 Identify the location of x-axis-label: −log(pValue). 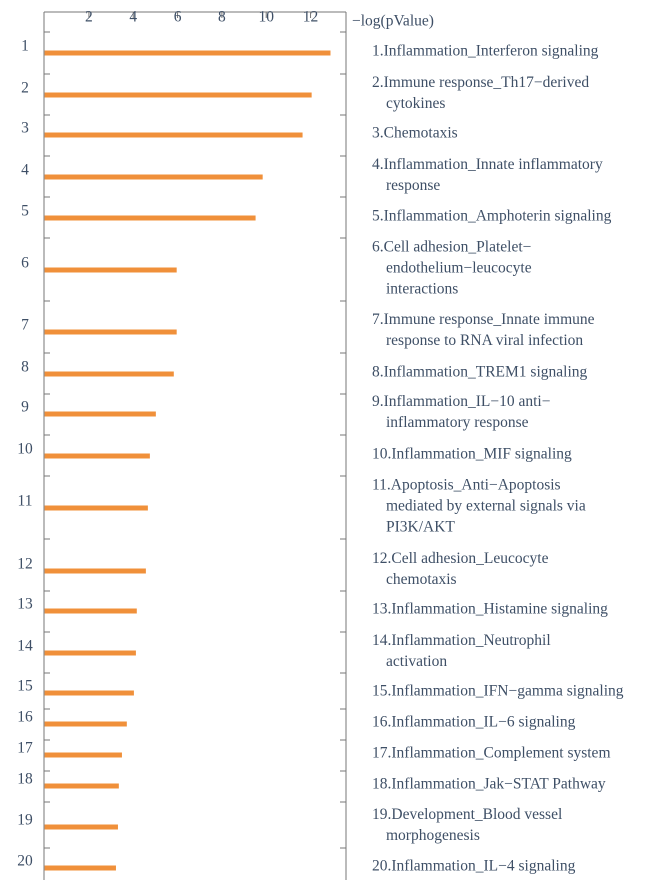
(393, 21).